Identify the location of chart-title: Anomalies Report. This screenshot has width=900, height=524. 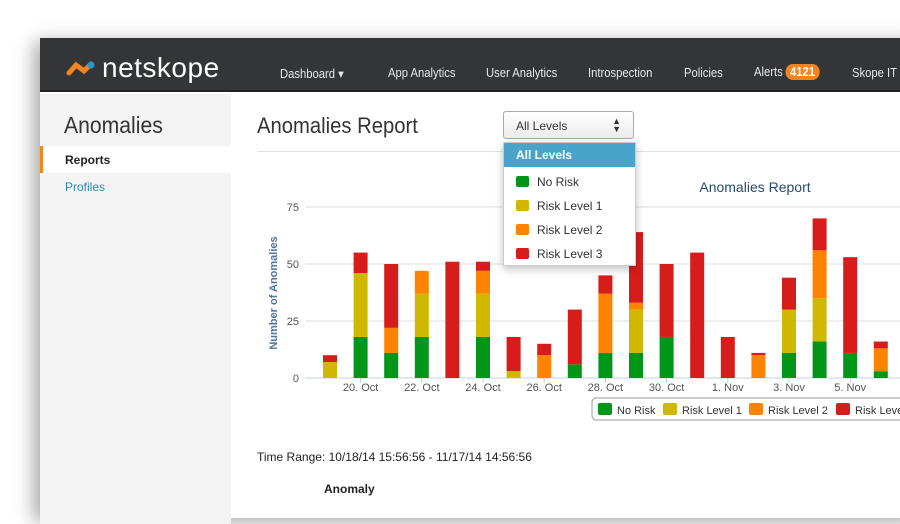
(754, 187).